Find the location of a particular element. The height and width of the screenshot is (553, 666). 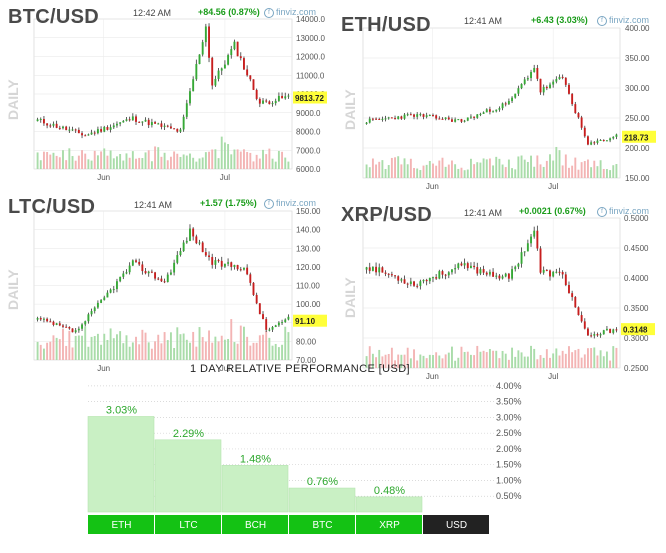

y-tick-label: 14000.0 is located at coordinates (310, 19).